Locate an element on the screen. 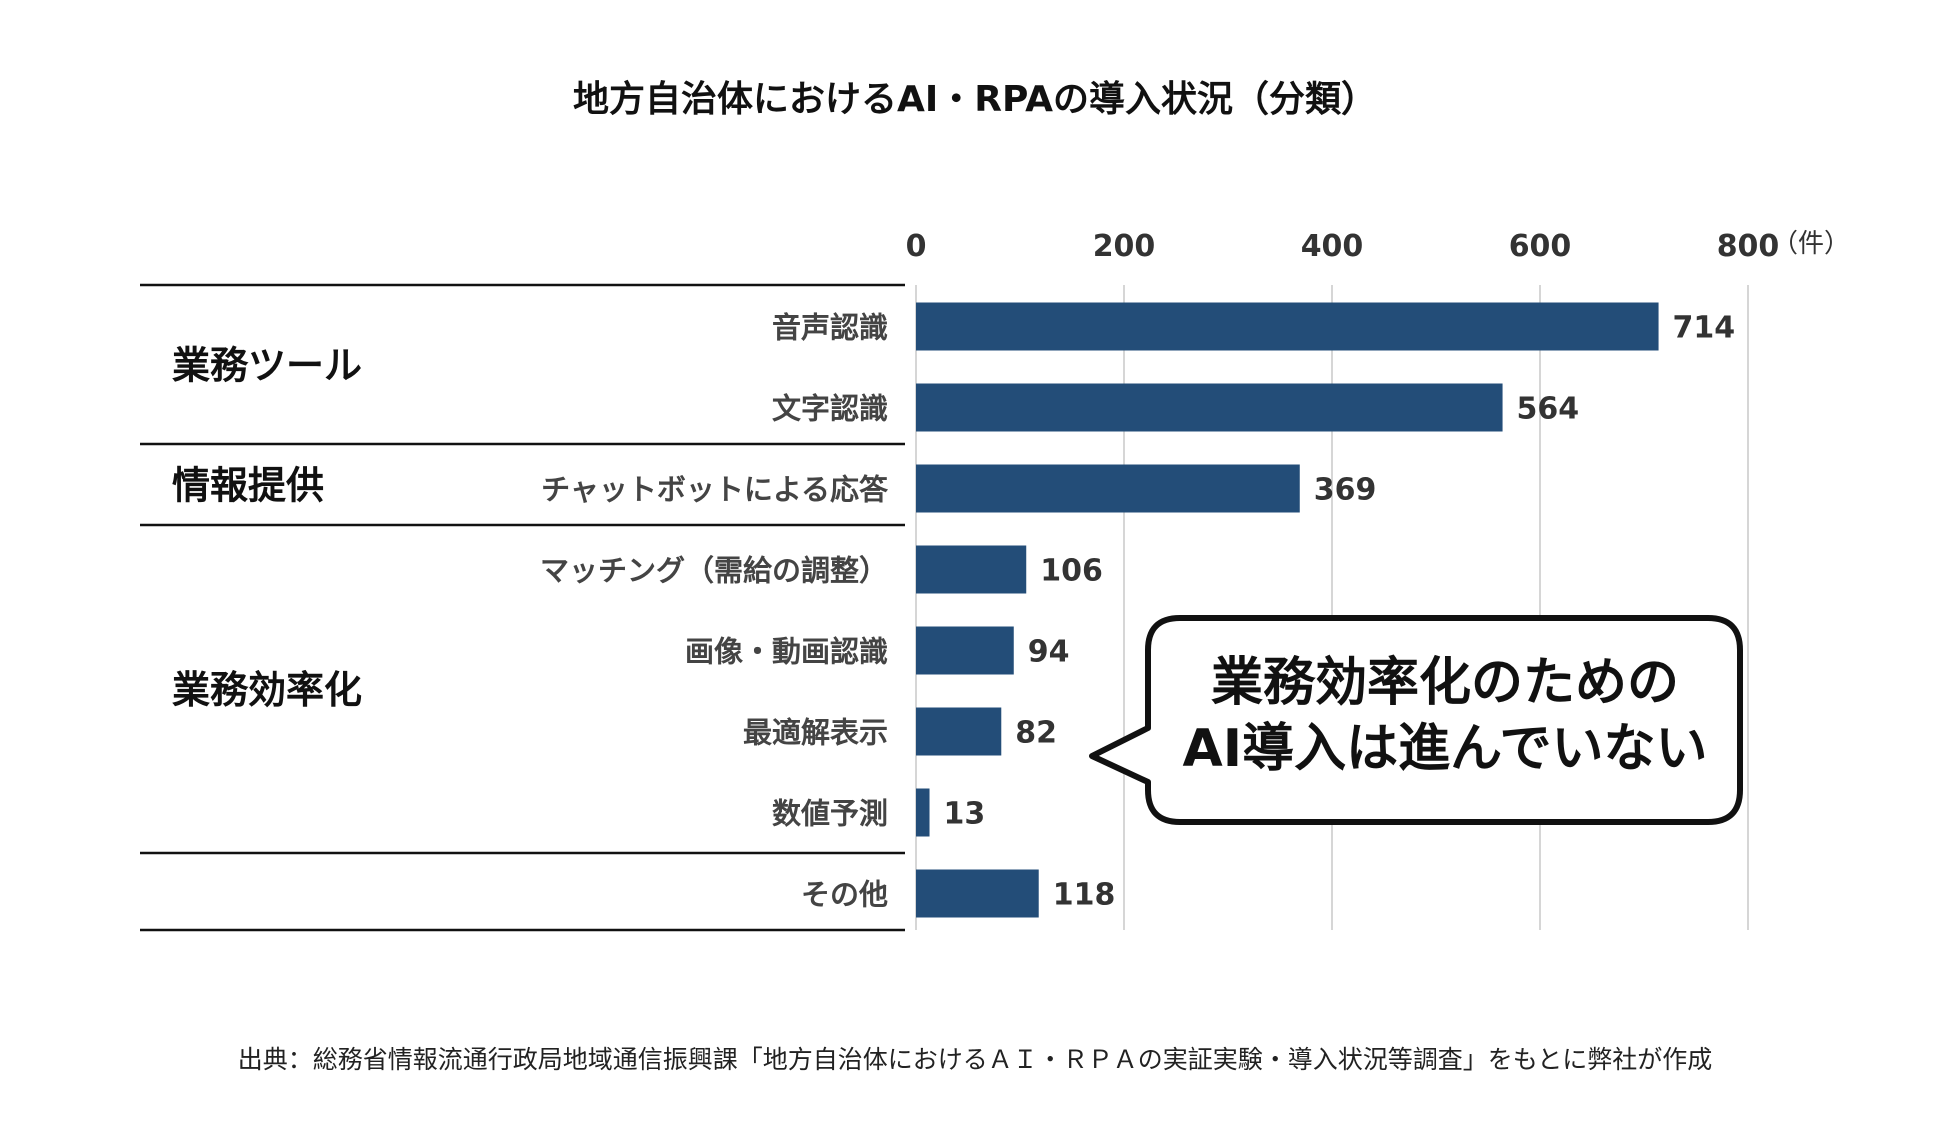 This screenshot has height=1124, width=1950. data-label-4: 106 is located at coordinates (1071, 571).